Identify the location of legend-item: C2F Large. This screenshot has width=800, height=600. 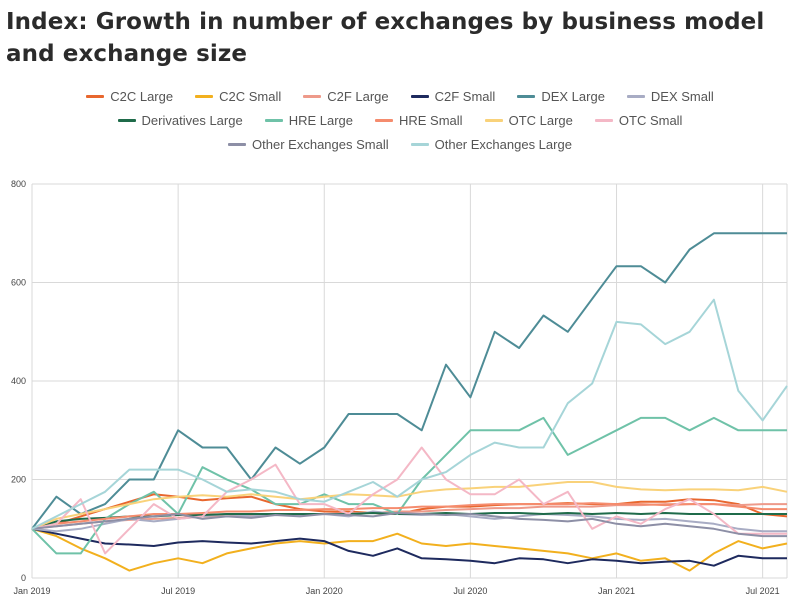
(346, 96).